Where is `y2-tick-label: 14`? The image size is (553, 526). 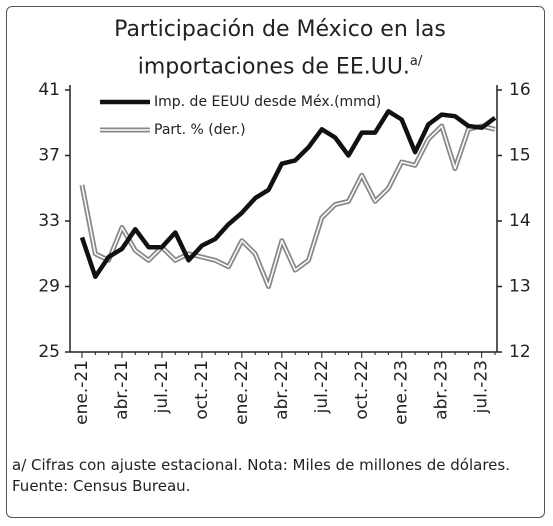
y2-tick-label: 14 is located at coordinates (520, 221).